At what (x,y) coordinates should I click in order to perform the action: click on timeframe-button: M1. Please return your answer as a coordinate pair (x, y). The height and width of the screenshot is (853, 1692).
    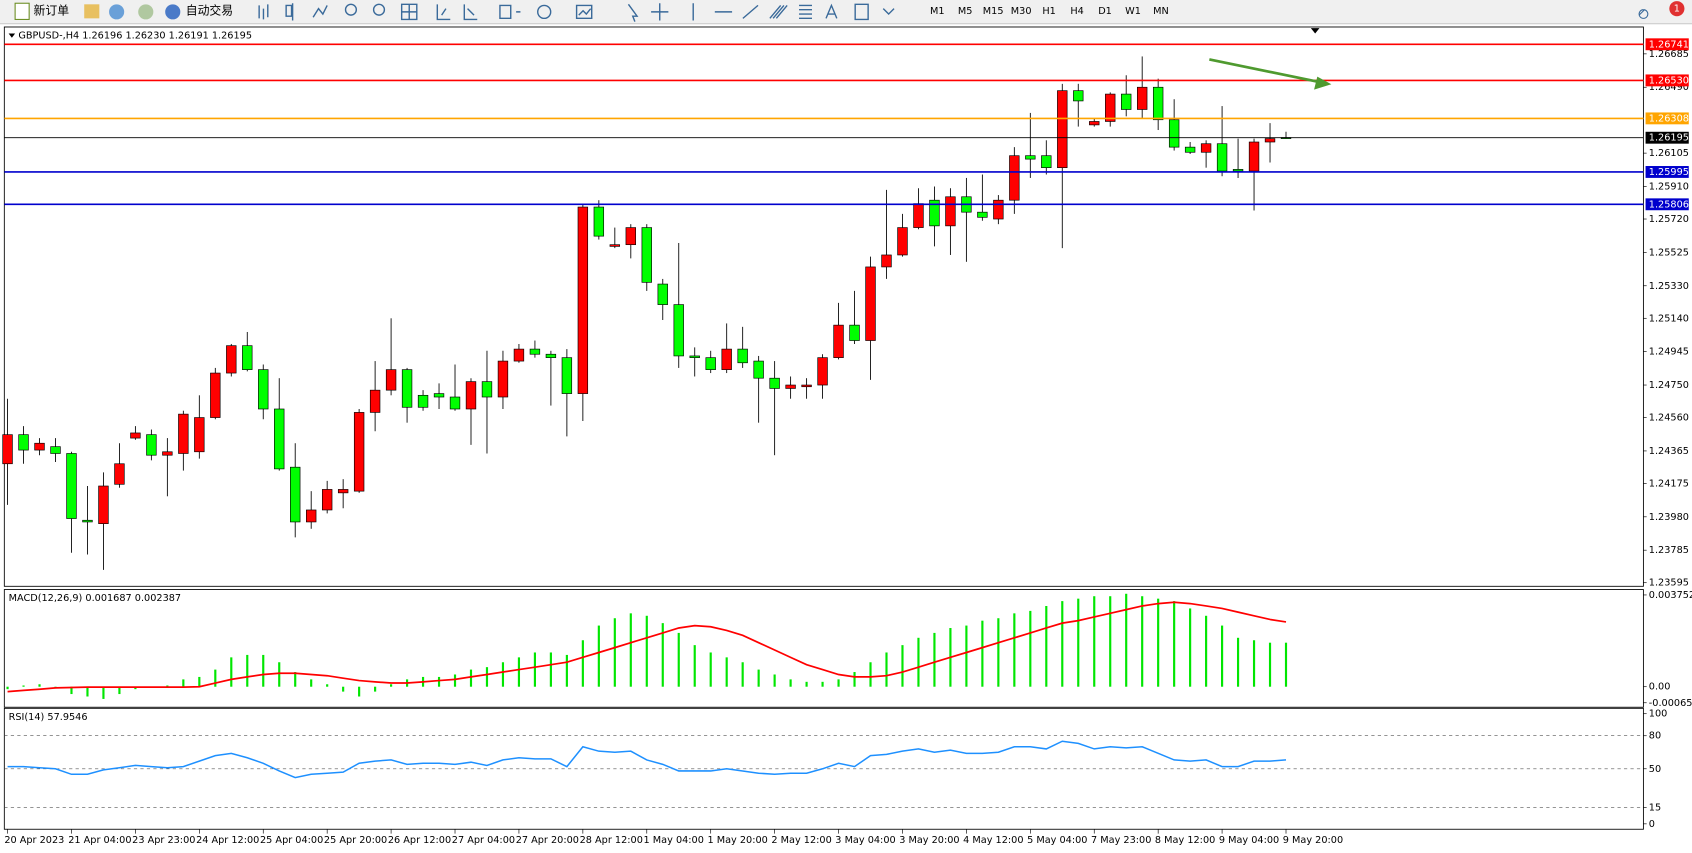
    Looking at the image, I should click on (937, 11).